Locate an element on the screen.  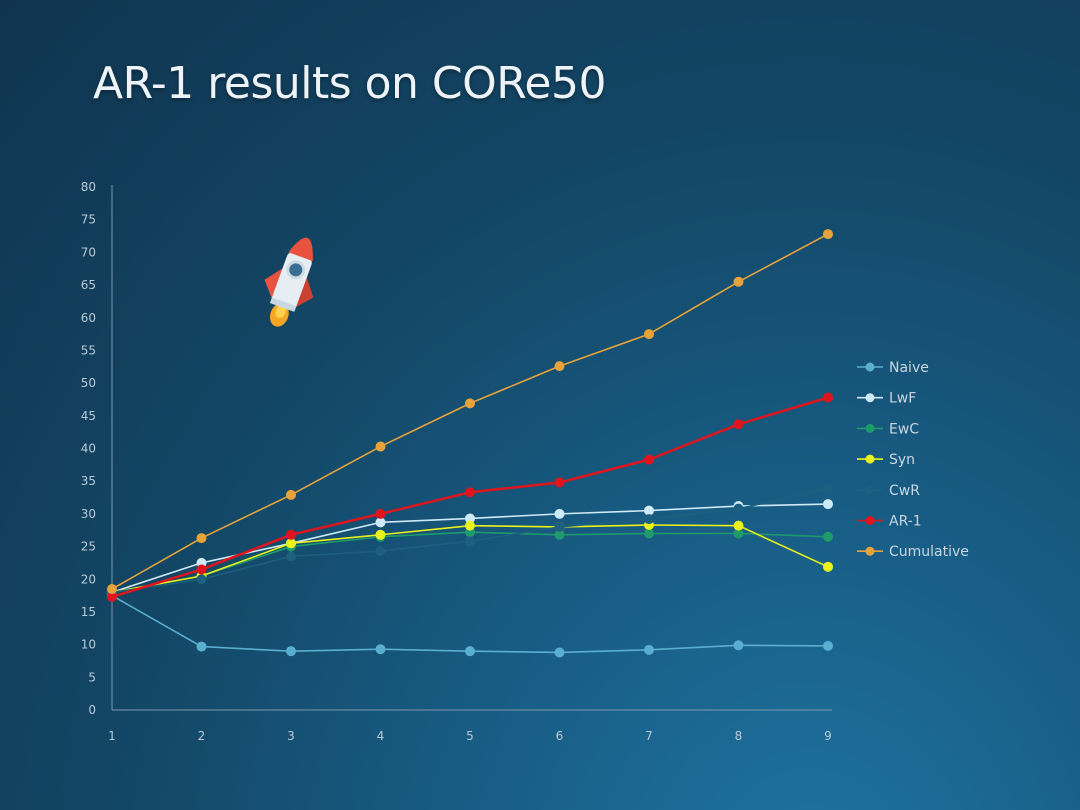
y-tick-label: 25 is located at coordinates (88, 547).